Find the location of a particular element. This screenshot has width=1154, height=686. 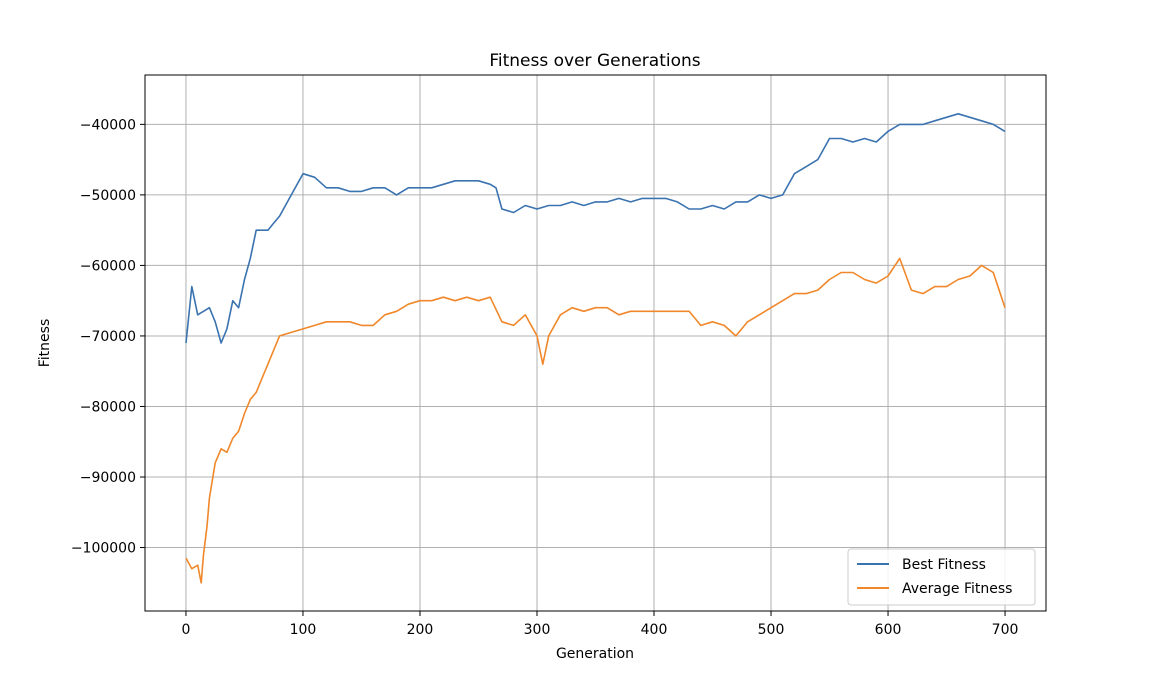

legend-label-average: Average Fitness is located at coordinates (957, 589).